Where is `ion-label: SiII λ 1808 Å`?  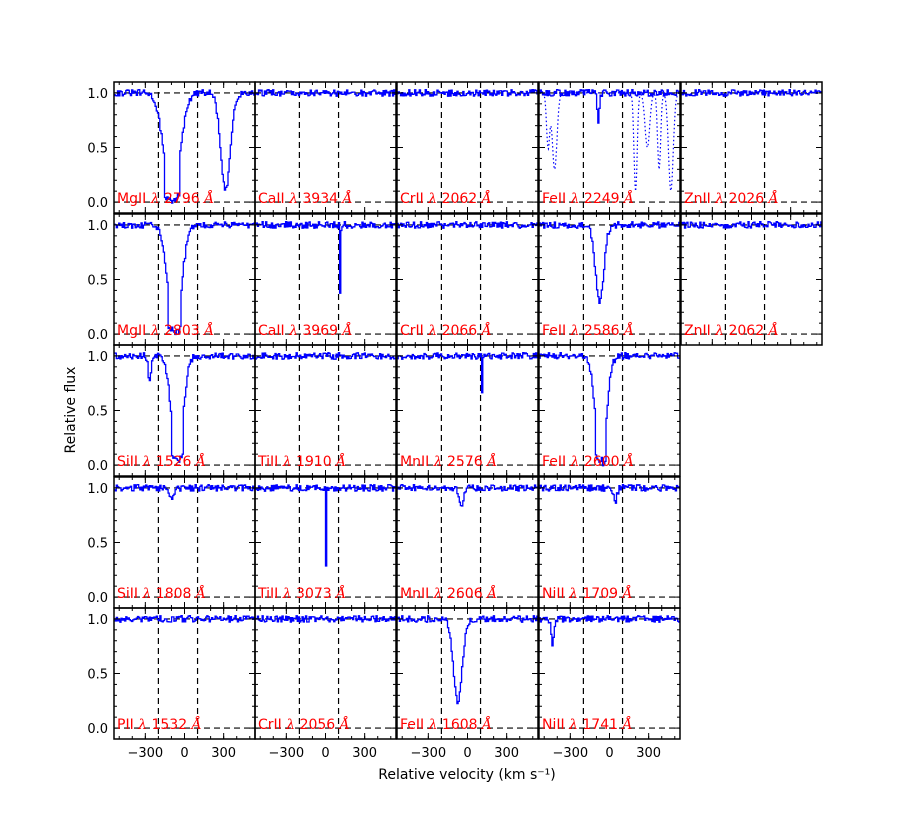 ion-label: SiII λ 1808 Å is located at coordinates (161, 593).